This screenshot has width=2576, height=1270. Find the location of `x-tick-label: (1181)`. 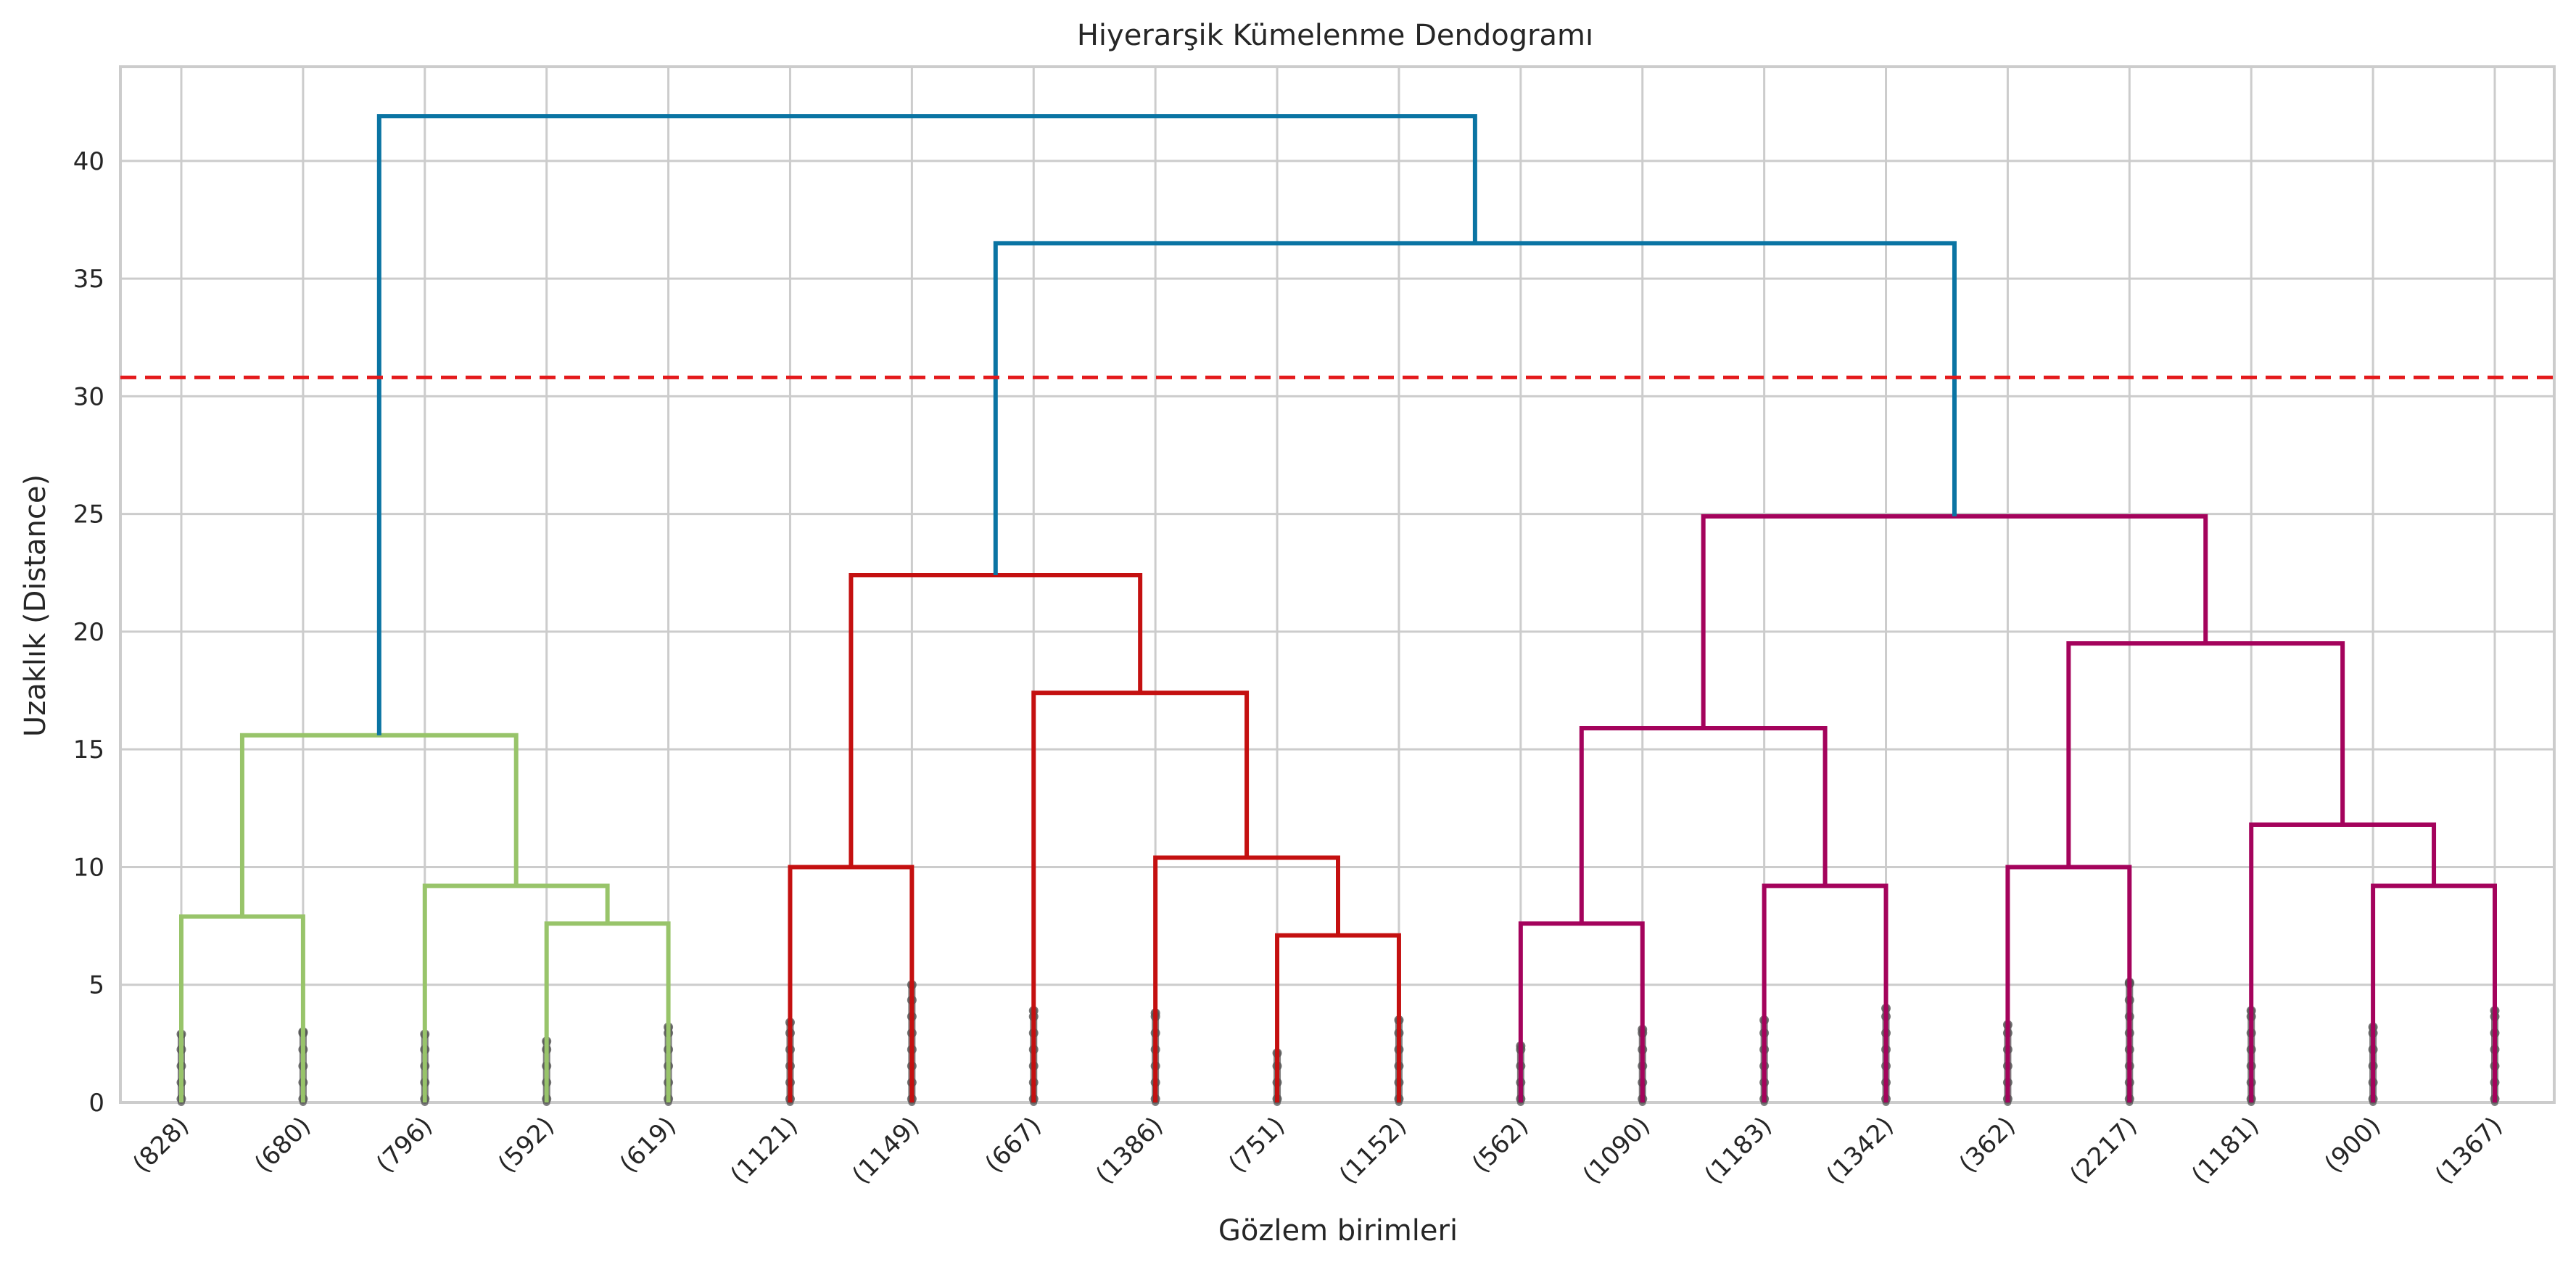

x-tick-label: (1181) is located at coordinates (2225, 1150).